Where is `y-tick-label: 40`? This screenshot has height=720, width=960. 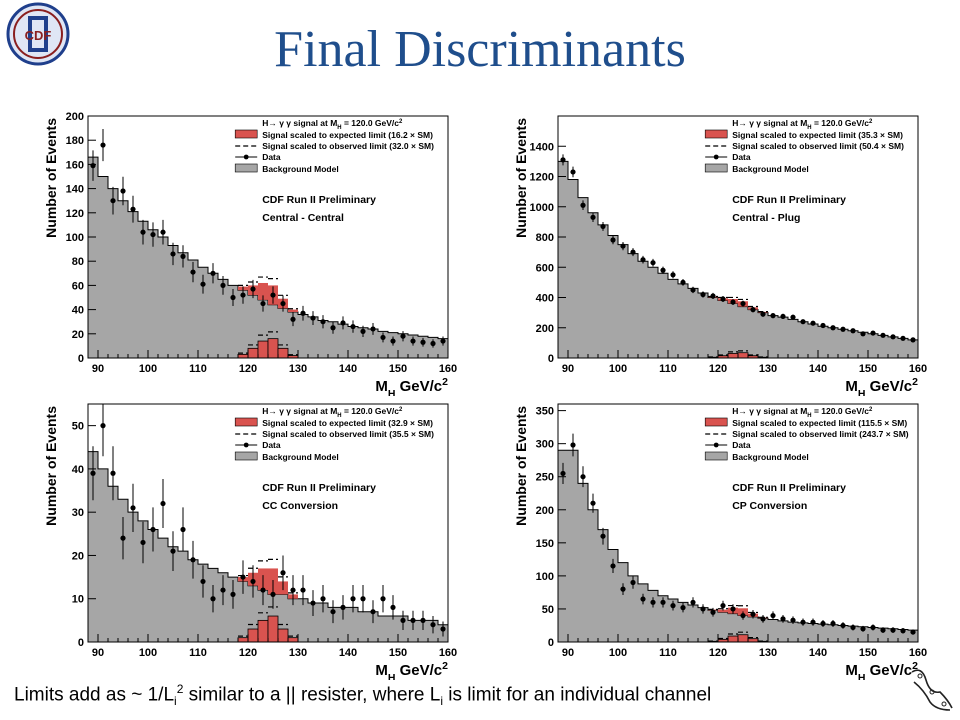 y-tick-label: 40 is located at coordinates (78, 311).